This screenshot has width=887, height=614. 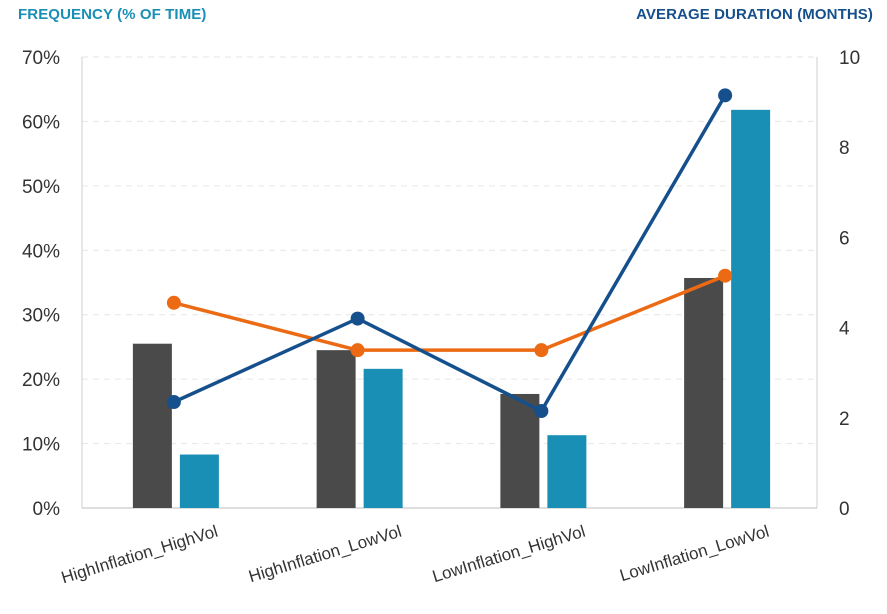 What do you see at coordinates (41, 122) in the screenshot?
I see `left-tick-label: 60%` at bounding box center [41, 122].